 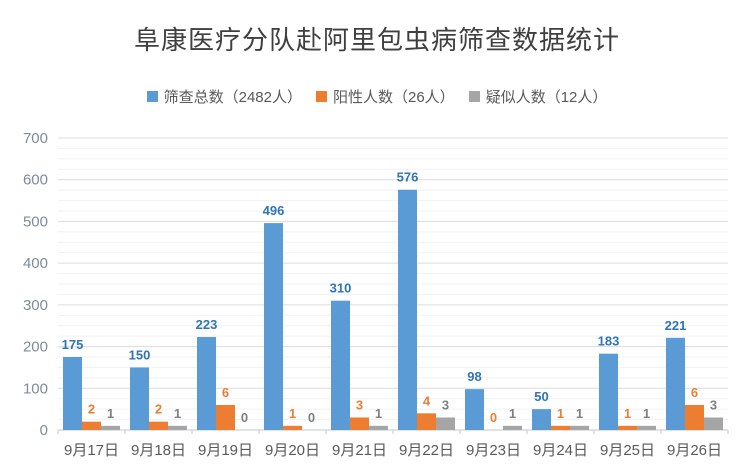 I want to click on legend-label: 筛查总数（2482人）, so click(x=232, y=97).